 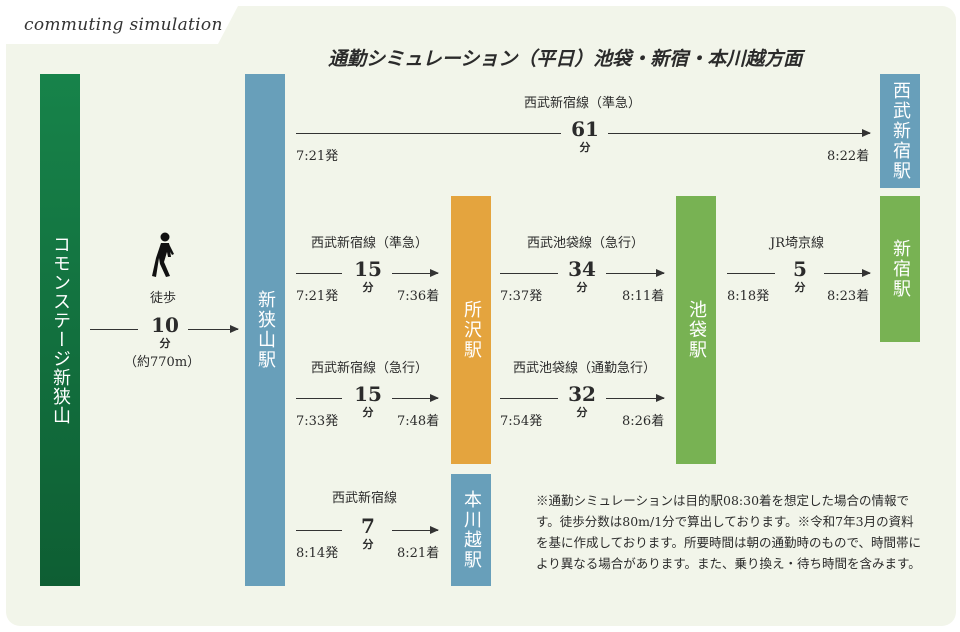 I want to click on station-ikebukuro-label: 池袋駅, so click(x=696, y=330).